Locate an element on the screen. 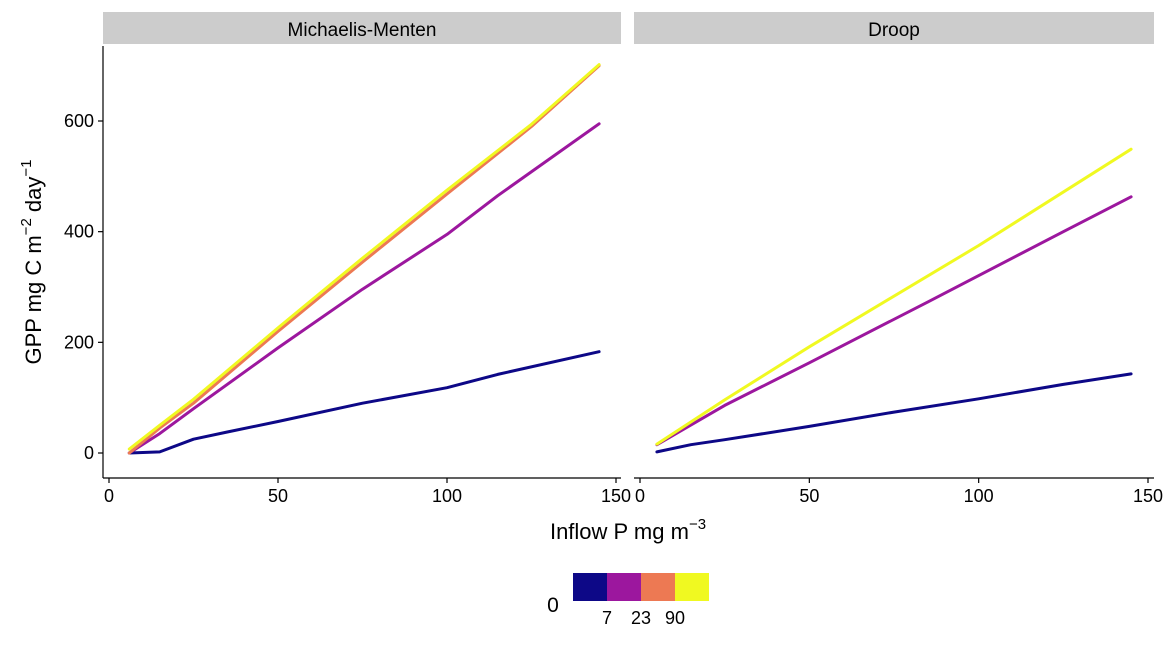 The image size is (1166, 647). panel-title: Droop is located at coordinates (894, 30).